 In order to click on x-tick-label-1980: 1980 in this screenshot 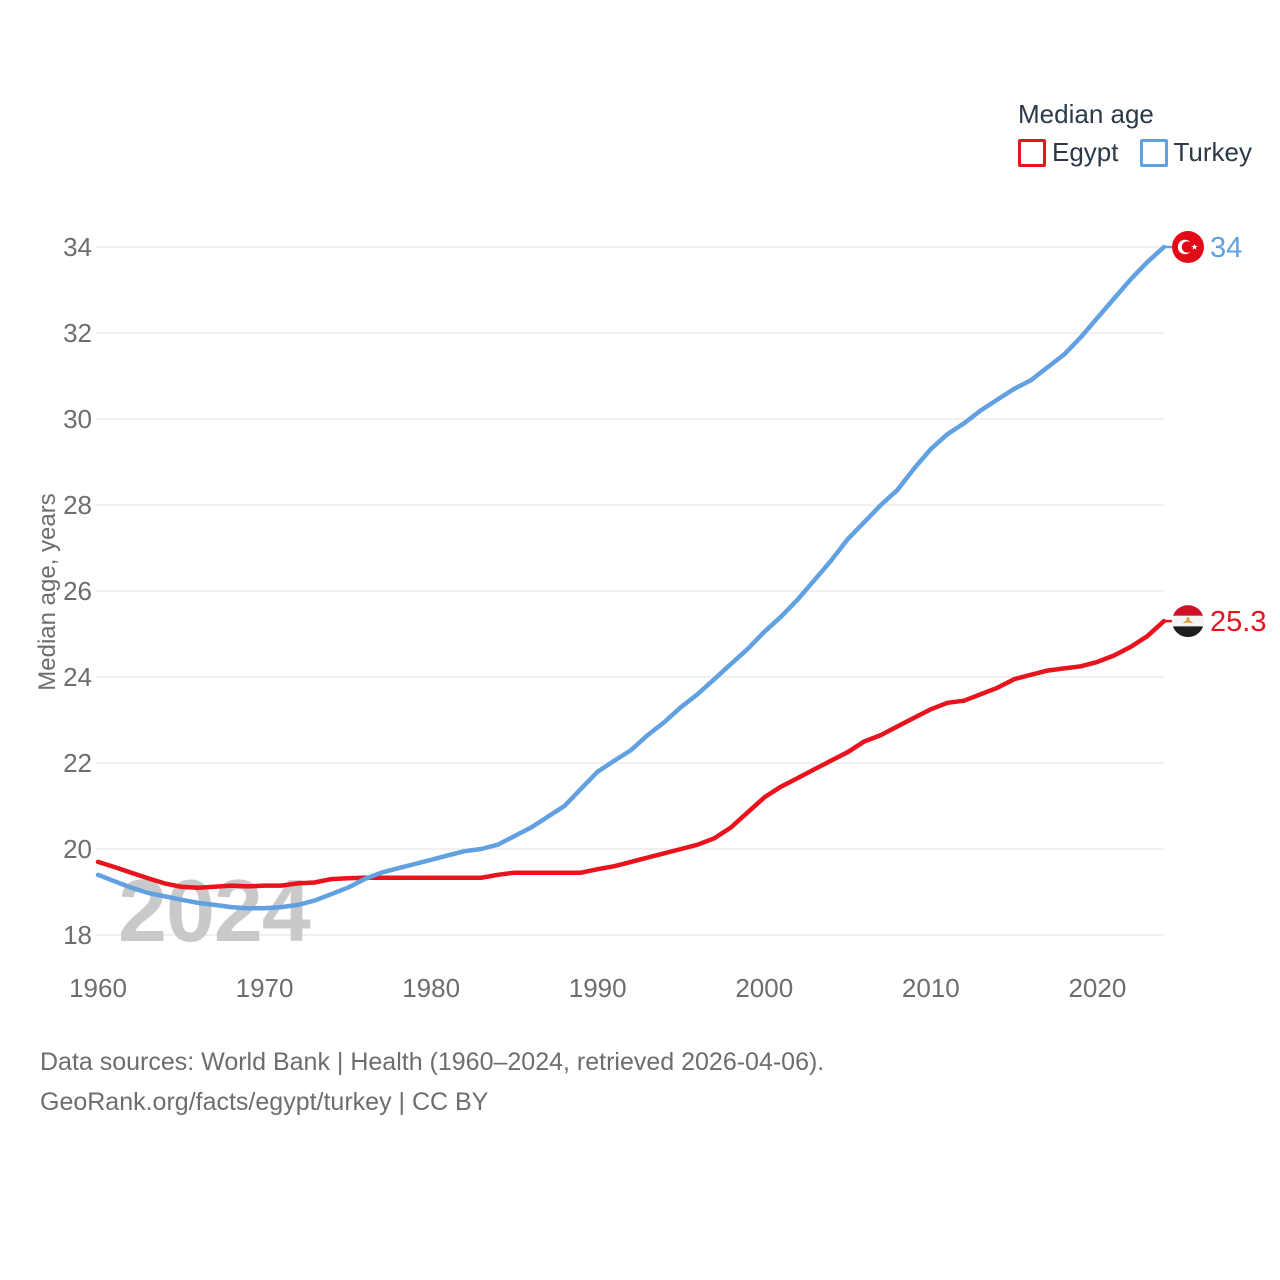, I will do `click(431, 988)`.